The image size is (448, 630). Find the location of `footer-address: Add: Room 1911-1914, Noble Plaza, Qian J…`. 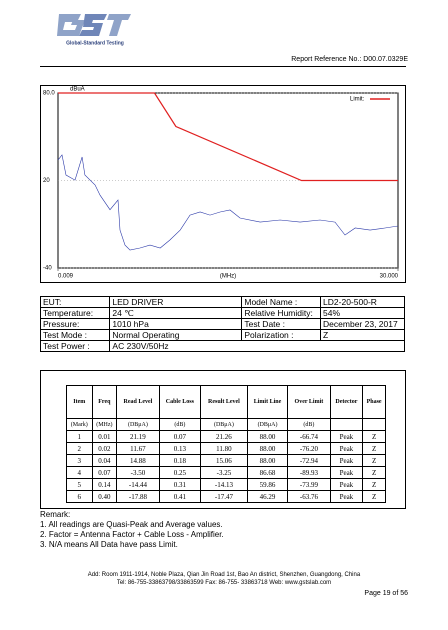

footer-address: Add: Room 1911-1914, Noble Plaza, Qian J… is located at coordinates (224, 575).